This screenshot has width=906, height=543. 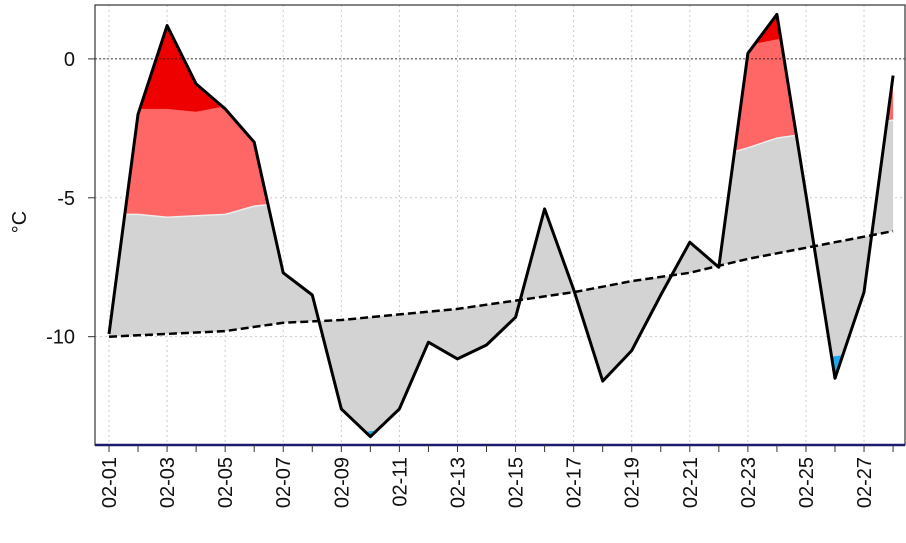 I want to click on x-tick-label: 02-19, so click(x=633, y=482).